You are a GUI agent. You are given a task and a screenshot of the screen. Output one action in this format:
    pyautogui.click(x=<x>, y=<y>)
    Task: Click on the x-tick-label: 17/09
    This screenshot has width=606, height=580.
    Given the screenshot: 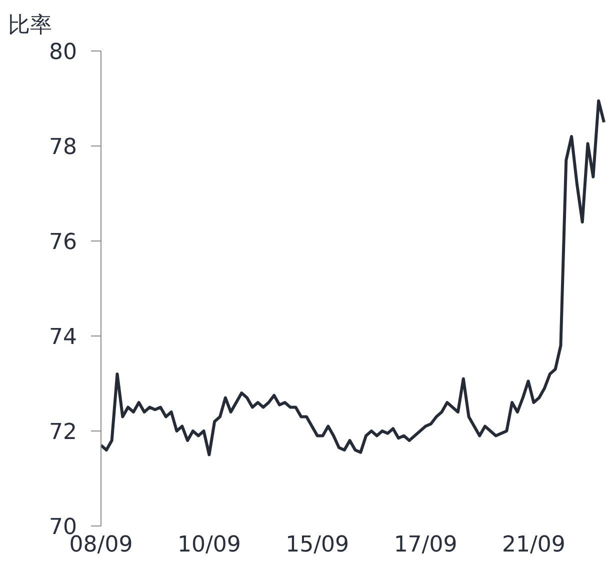 What is the action you would take?
    pyautogui.click(x=426, y=545)
    